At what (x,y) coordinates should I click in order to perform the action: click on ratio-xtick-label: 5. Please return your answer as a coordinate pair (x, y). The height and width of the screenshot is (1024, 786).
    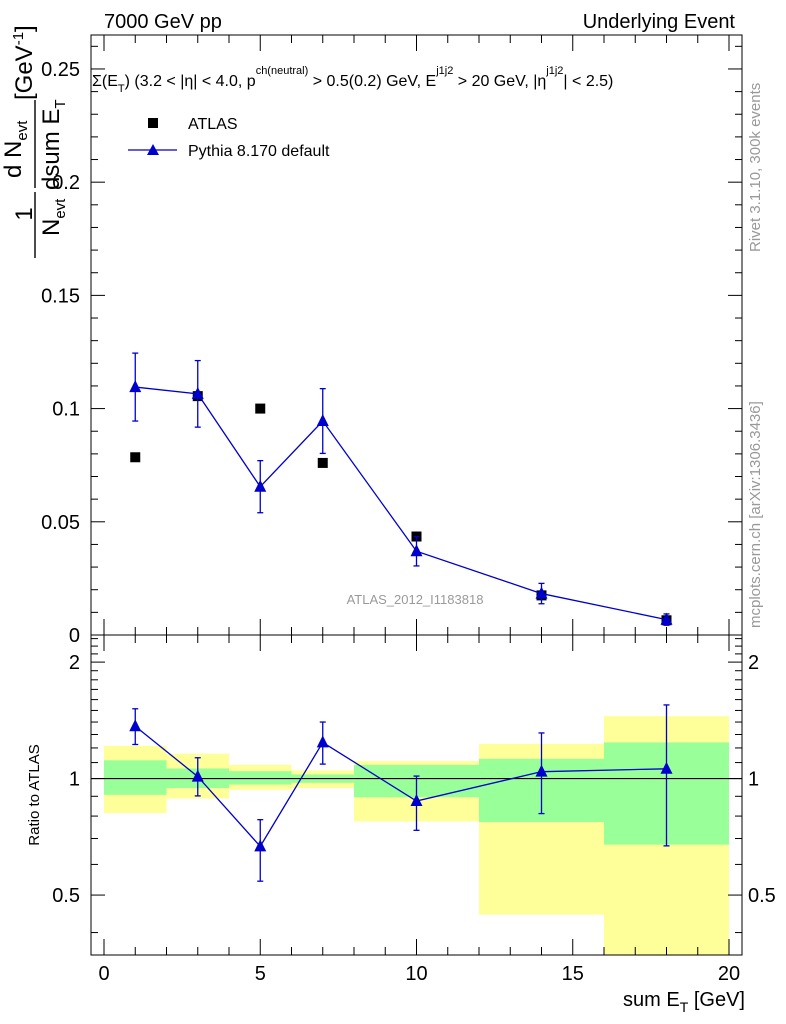
    Looking at the image, I should click on (260, 974).